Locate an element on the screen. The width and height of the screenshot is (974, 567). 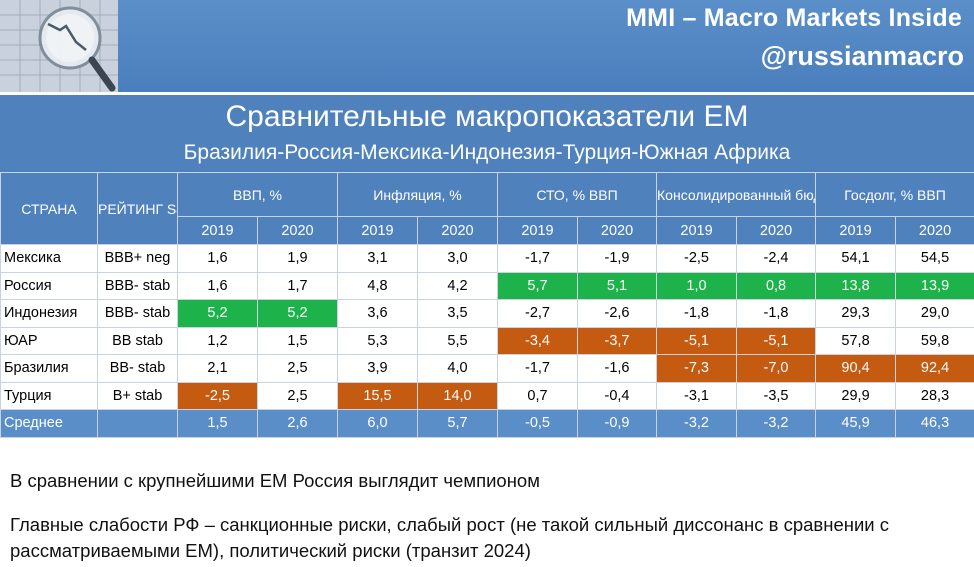
value-cell: 29,9 is located at coordinates (856, 395).